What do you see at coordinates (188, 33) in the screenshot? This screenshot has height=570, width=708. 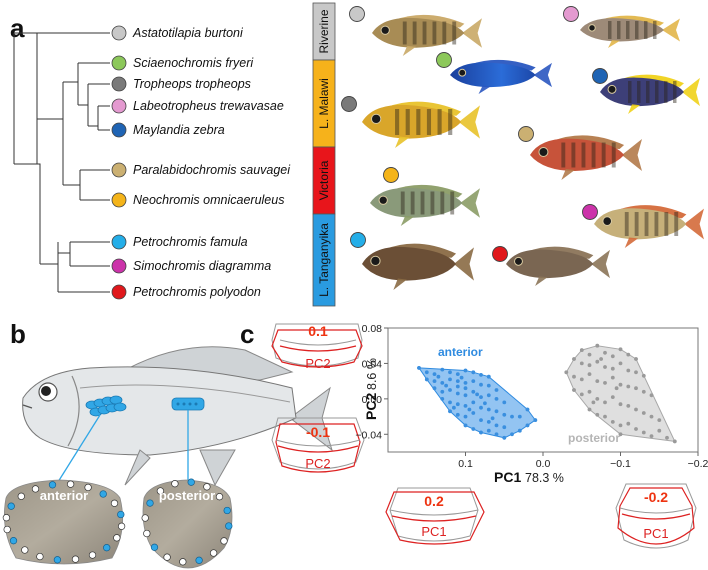 I see `species-name: Astatotilapia burtoni` at bounding box center [188, 33].